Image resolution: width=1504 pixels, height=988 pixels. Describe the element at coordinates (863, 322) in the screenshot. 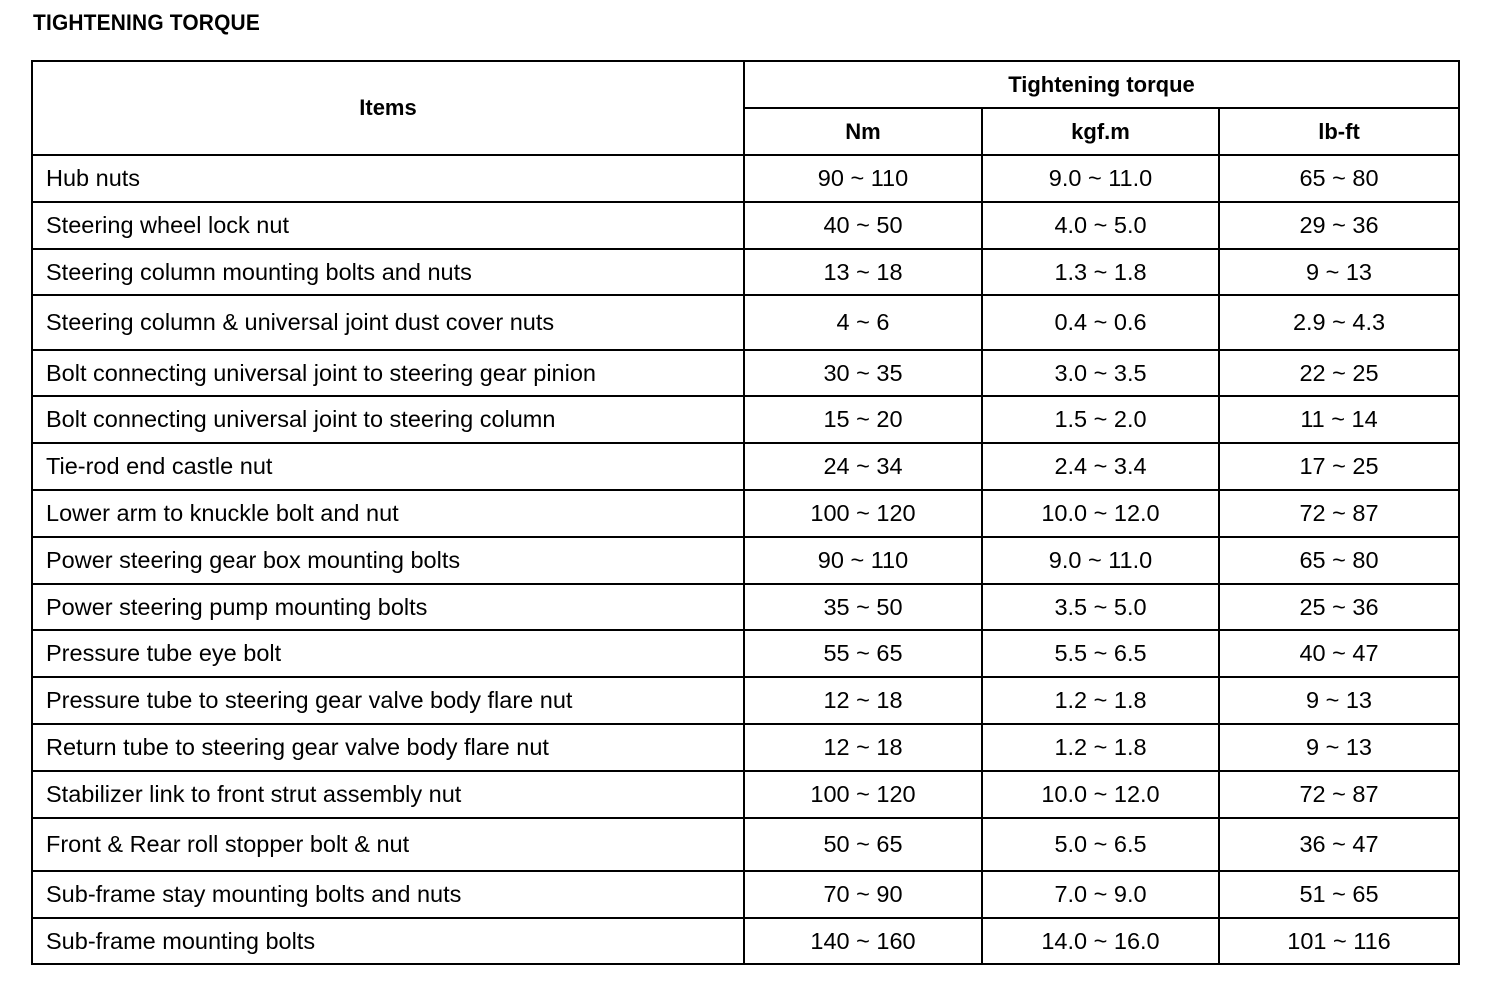

I see `nm-cell: 4 ~ 6` at that location.